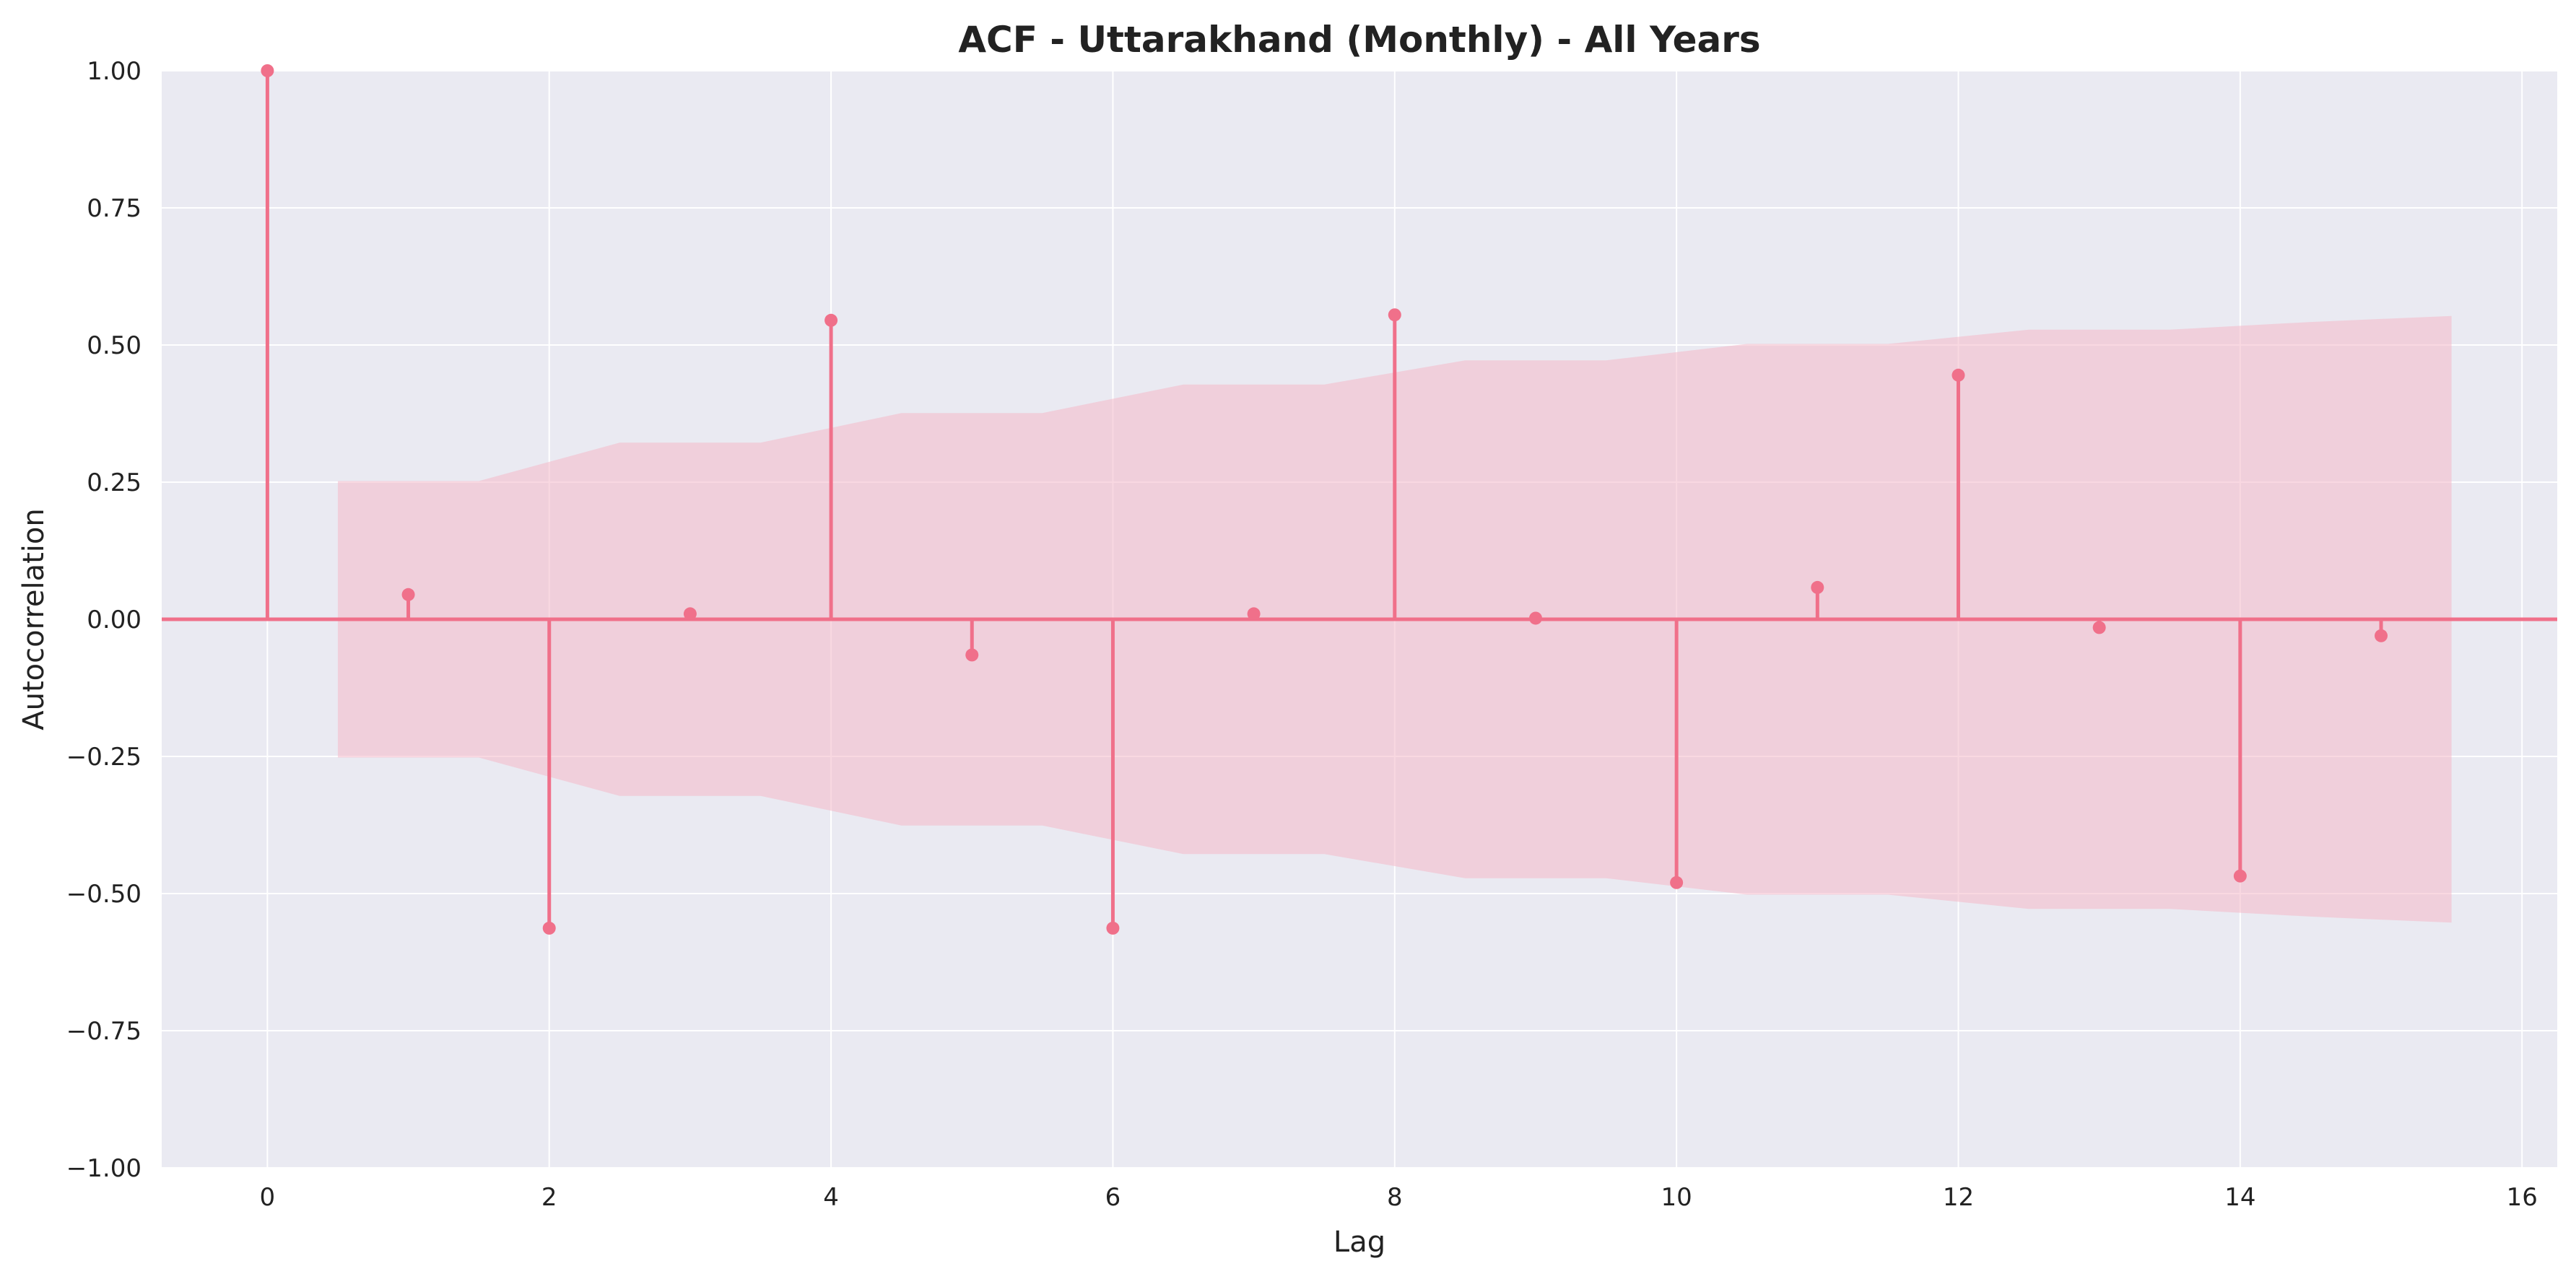 The width and height of the screenshot is (2576, 1279). What do you see at coordinates (831, 1197) in the screenshot?
I see `x-tick-label: 4` at bounding box center [831, 1197].